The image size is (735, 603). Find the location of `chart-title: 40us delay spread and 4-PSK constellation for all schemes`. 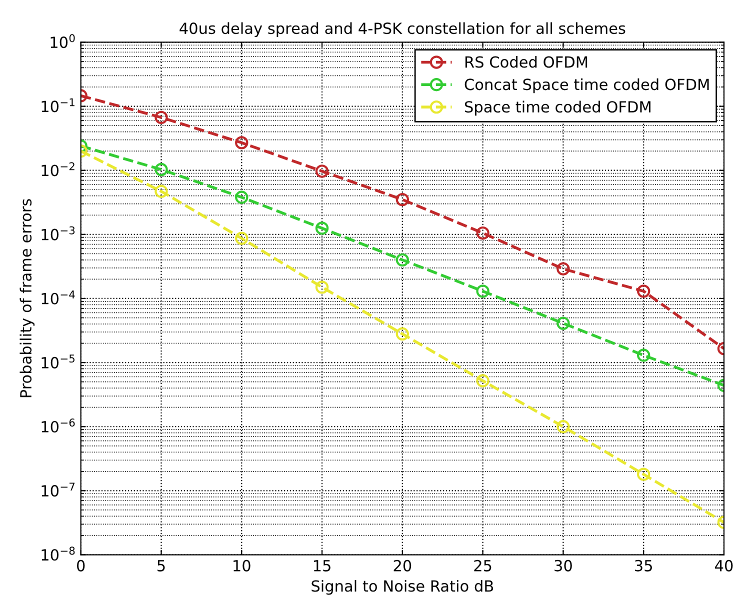

chart-title: 40us delay spread and 4-PSK constellation for all schemes is located at coordinates (403, 30).